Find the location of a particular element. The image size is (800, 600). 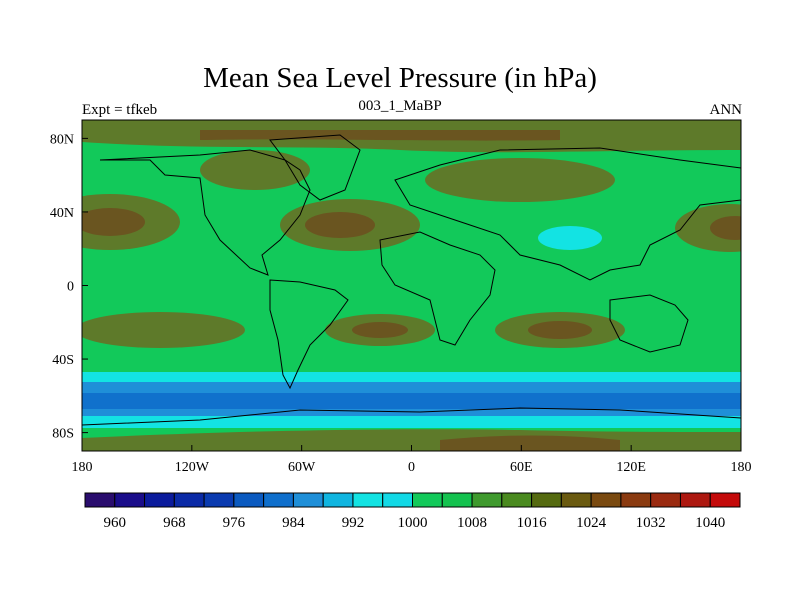

lat-tick-label: 80N is located at coordinates (62, 139).